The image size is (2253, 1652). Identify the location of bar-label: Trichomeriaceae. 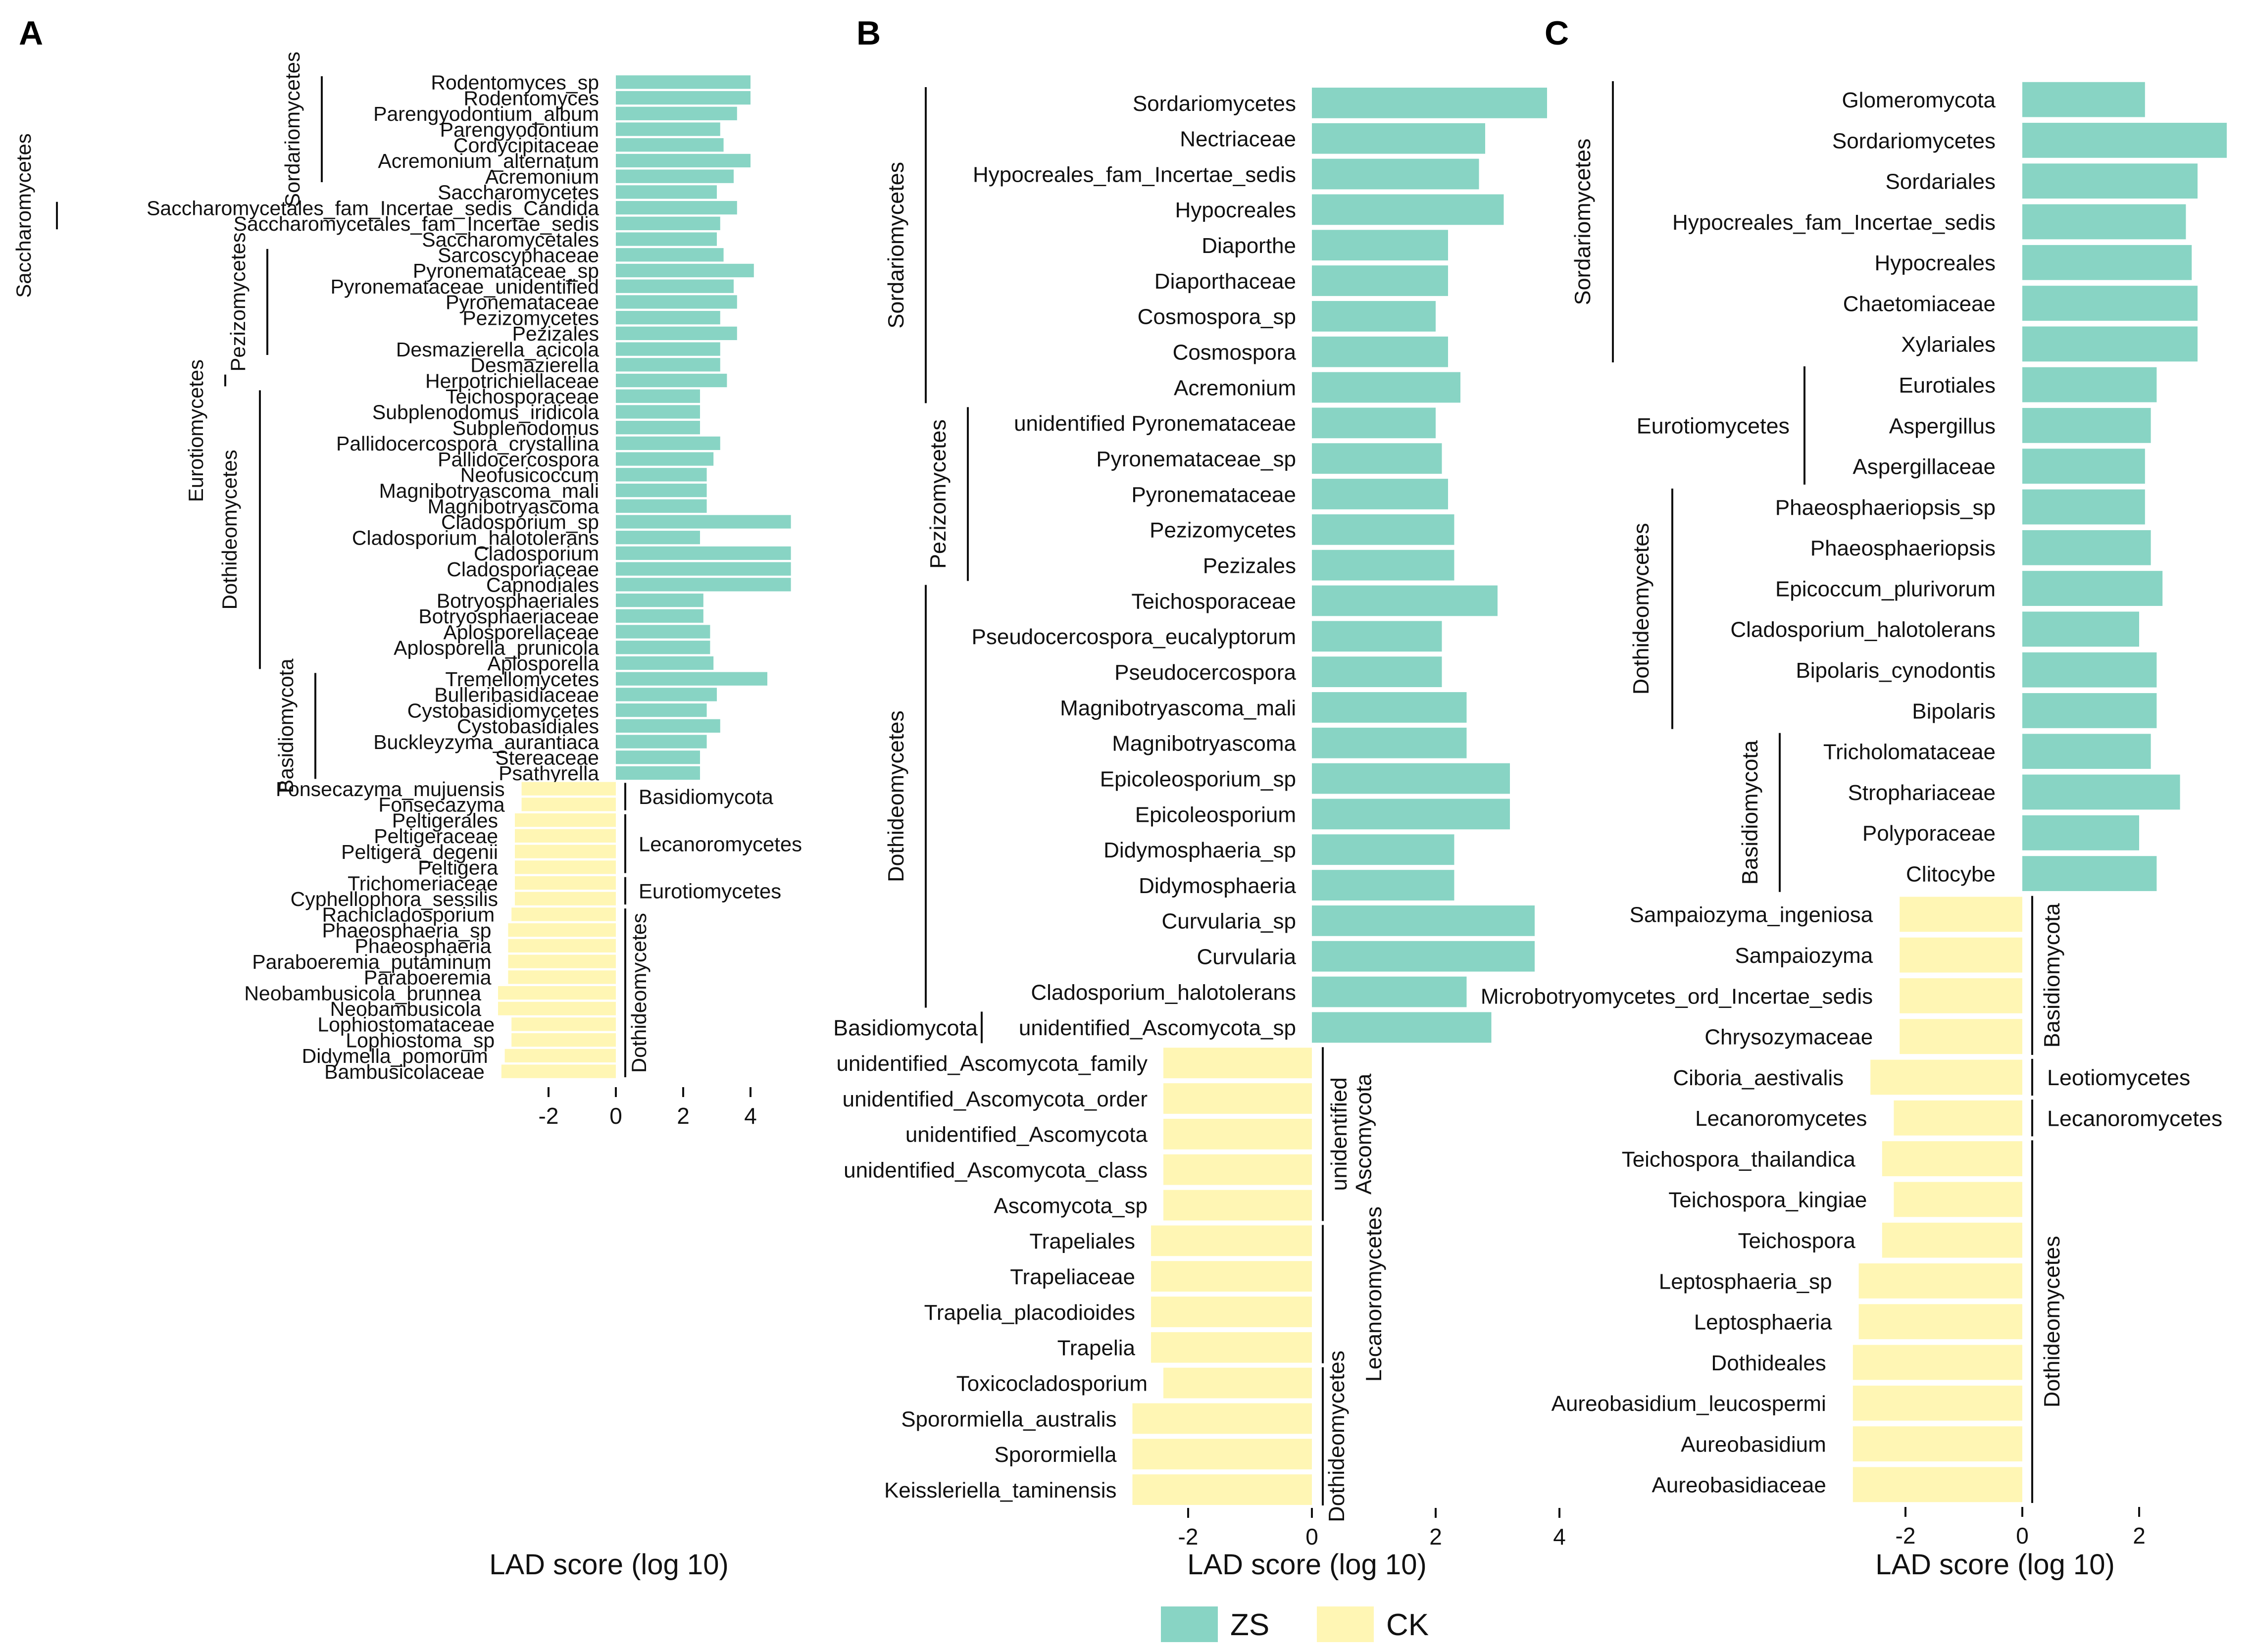
(423, 883).